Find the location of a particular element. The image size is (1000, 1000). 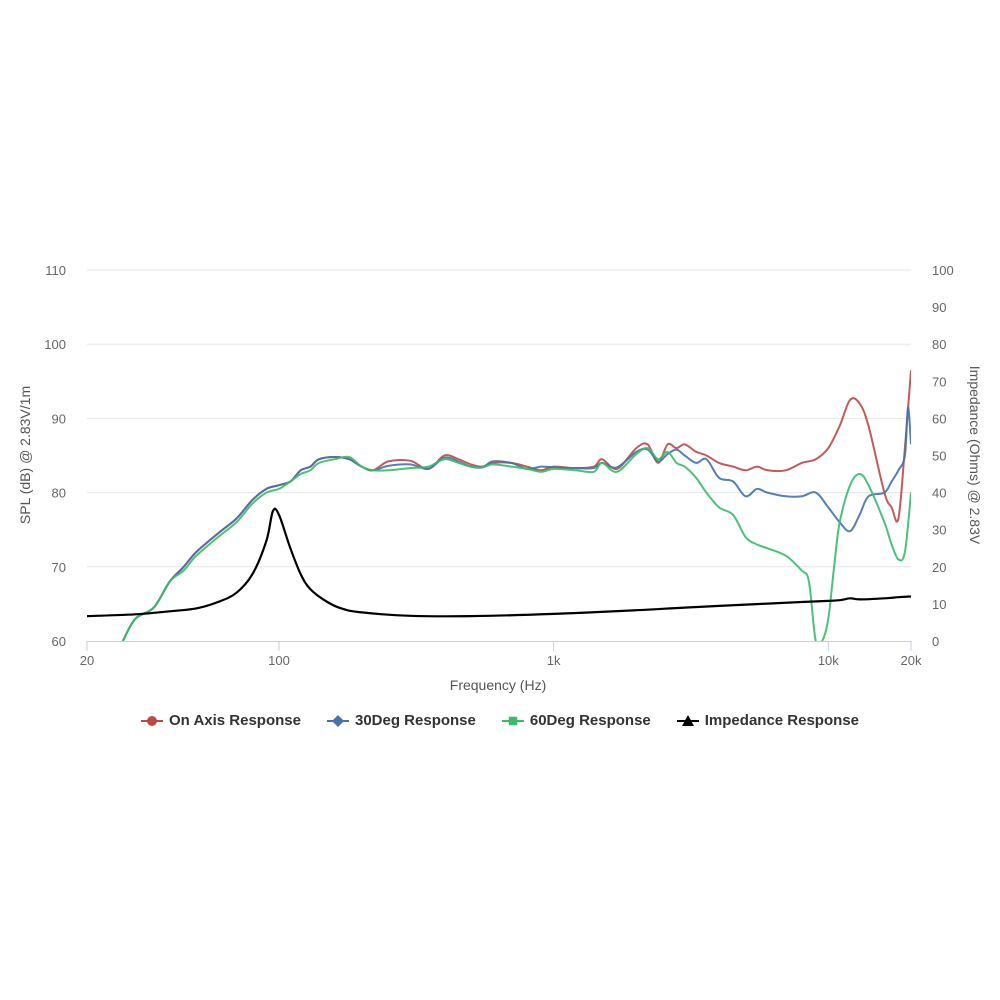

y2-tick-label: 90 is located at coordinates (939, 307).